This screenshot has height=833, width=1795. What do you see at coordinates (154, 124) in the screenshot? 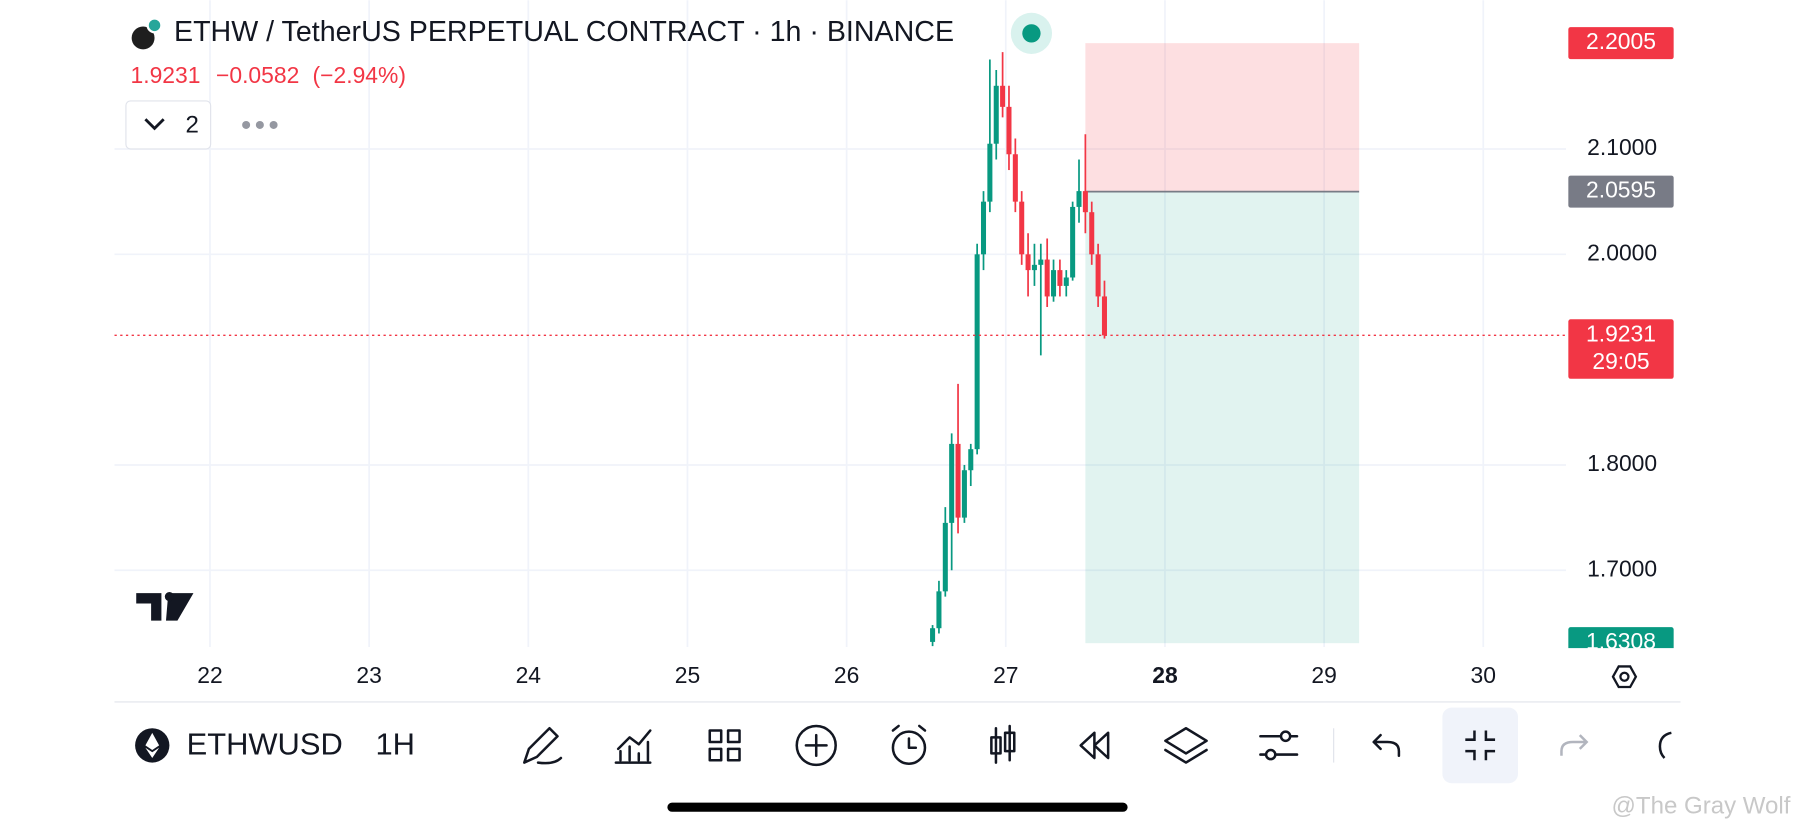
I see `chevron` at bounding box center [154, 124].